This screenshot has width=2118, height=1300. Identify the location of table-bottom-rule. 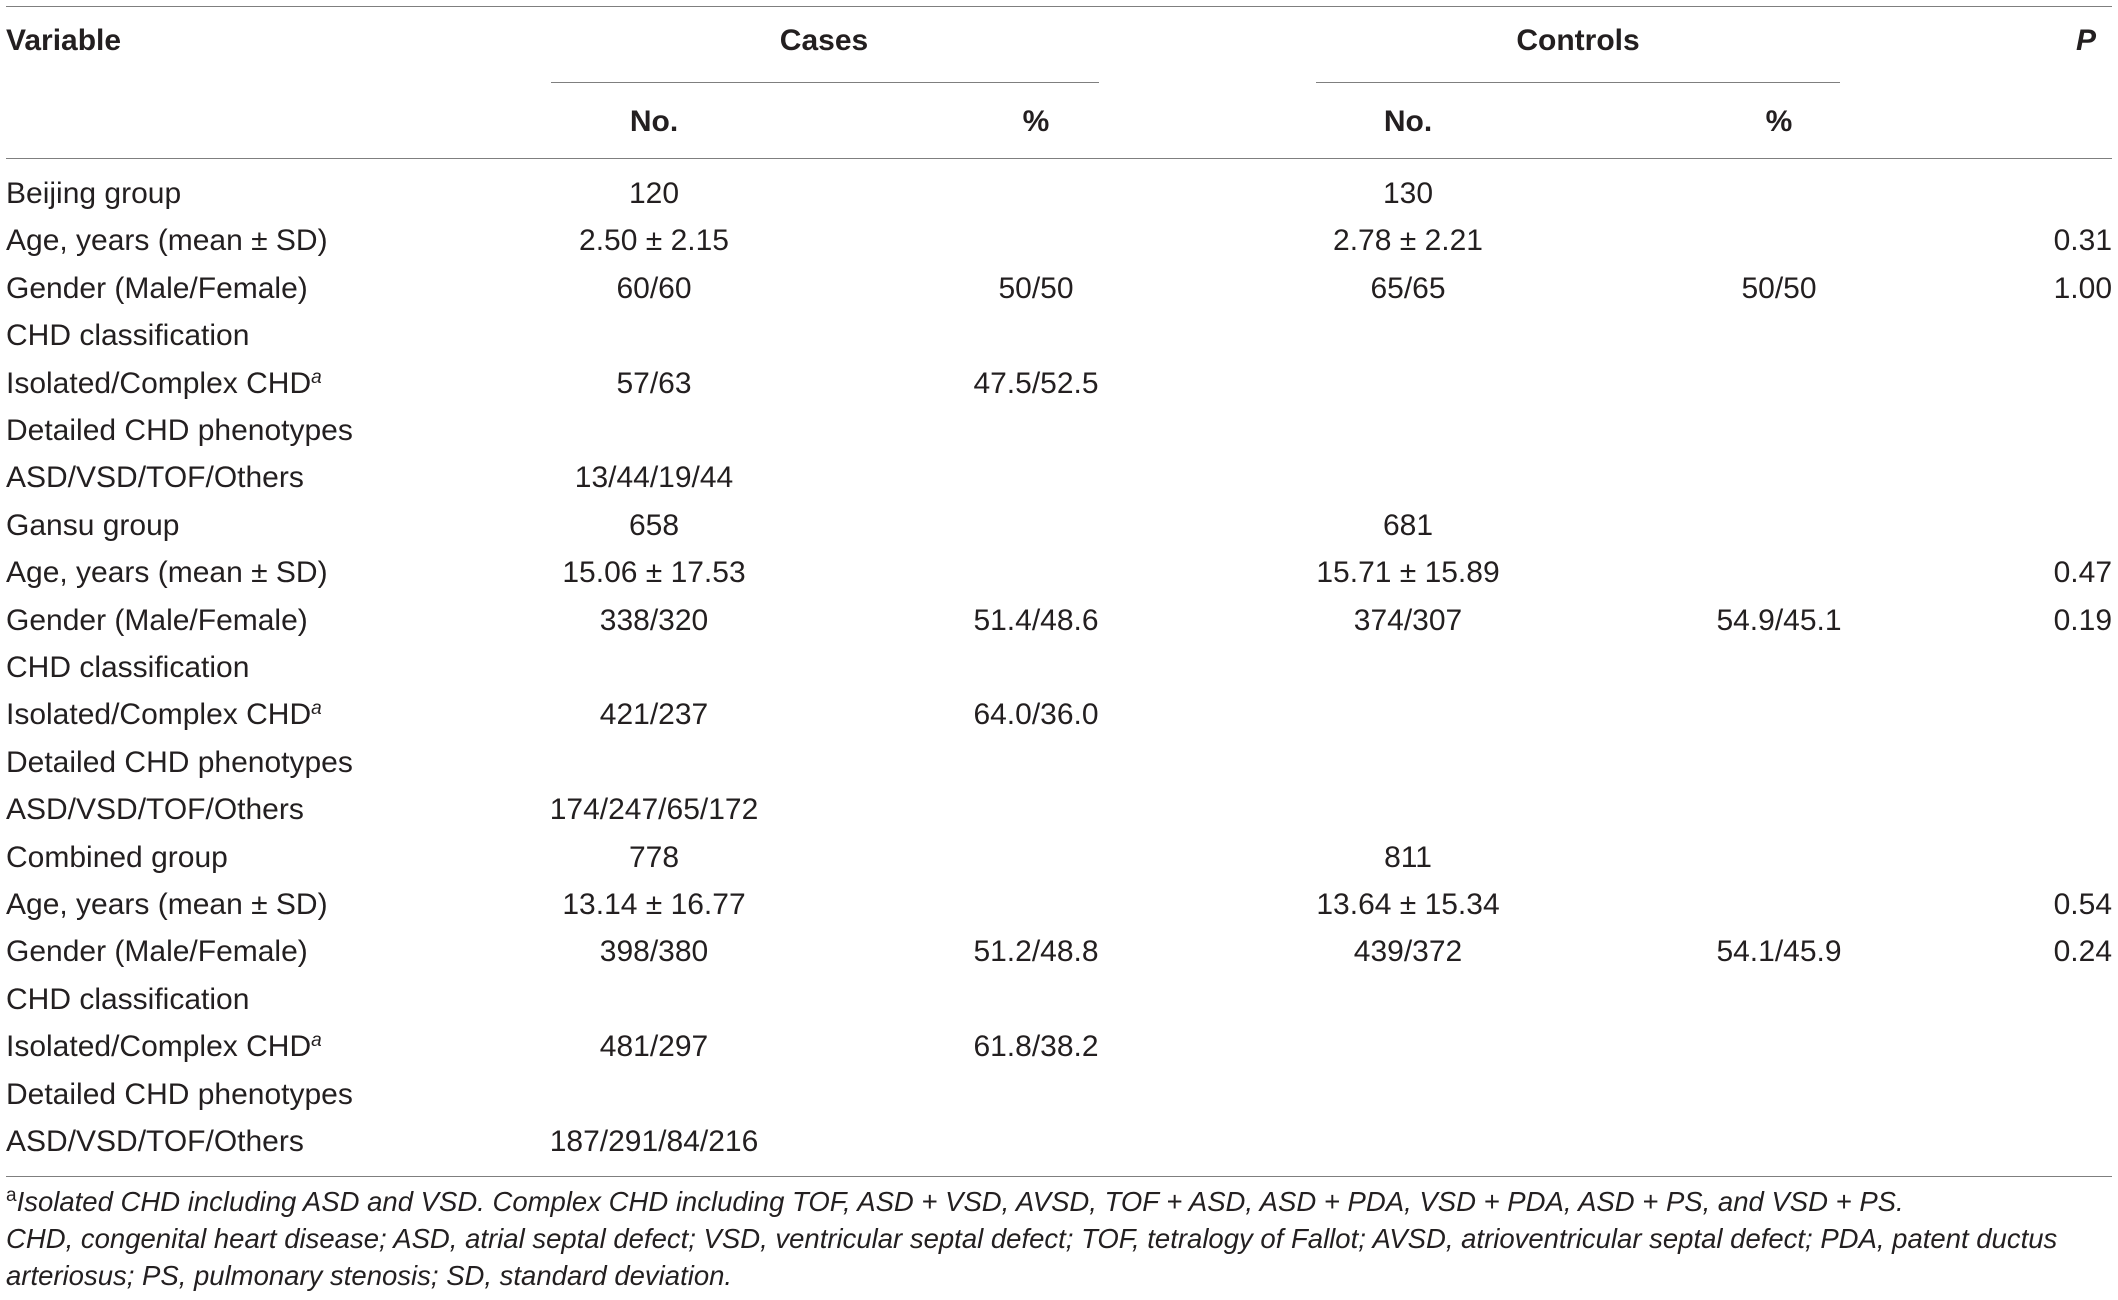
(1059, 1176).